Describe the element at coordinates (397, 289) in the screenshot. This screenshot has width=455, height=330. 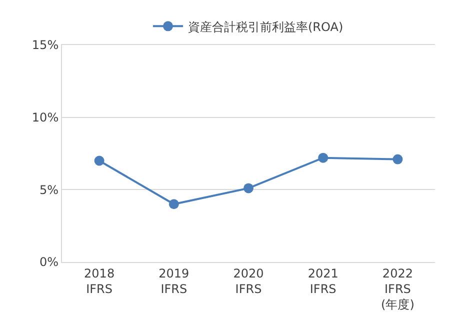
I see `x-tick-label: 2022 IFRS (年度)` at that location.